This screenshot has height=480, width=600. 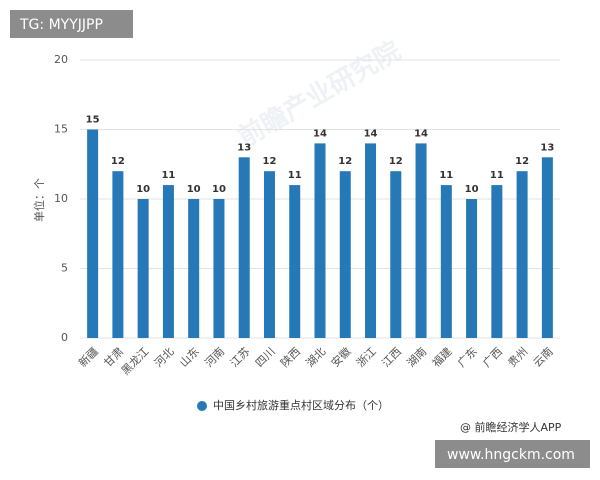 I want to click on legend-label: 中国乡村旅游重点村区域分布（个）, so click(x=301, y=405).